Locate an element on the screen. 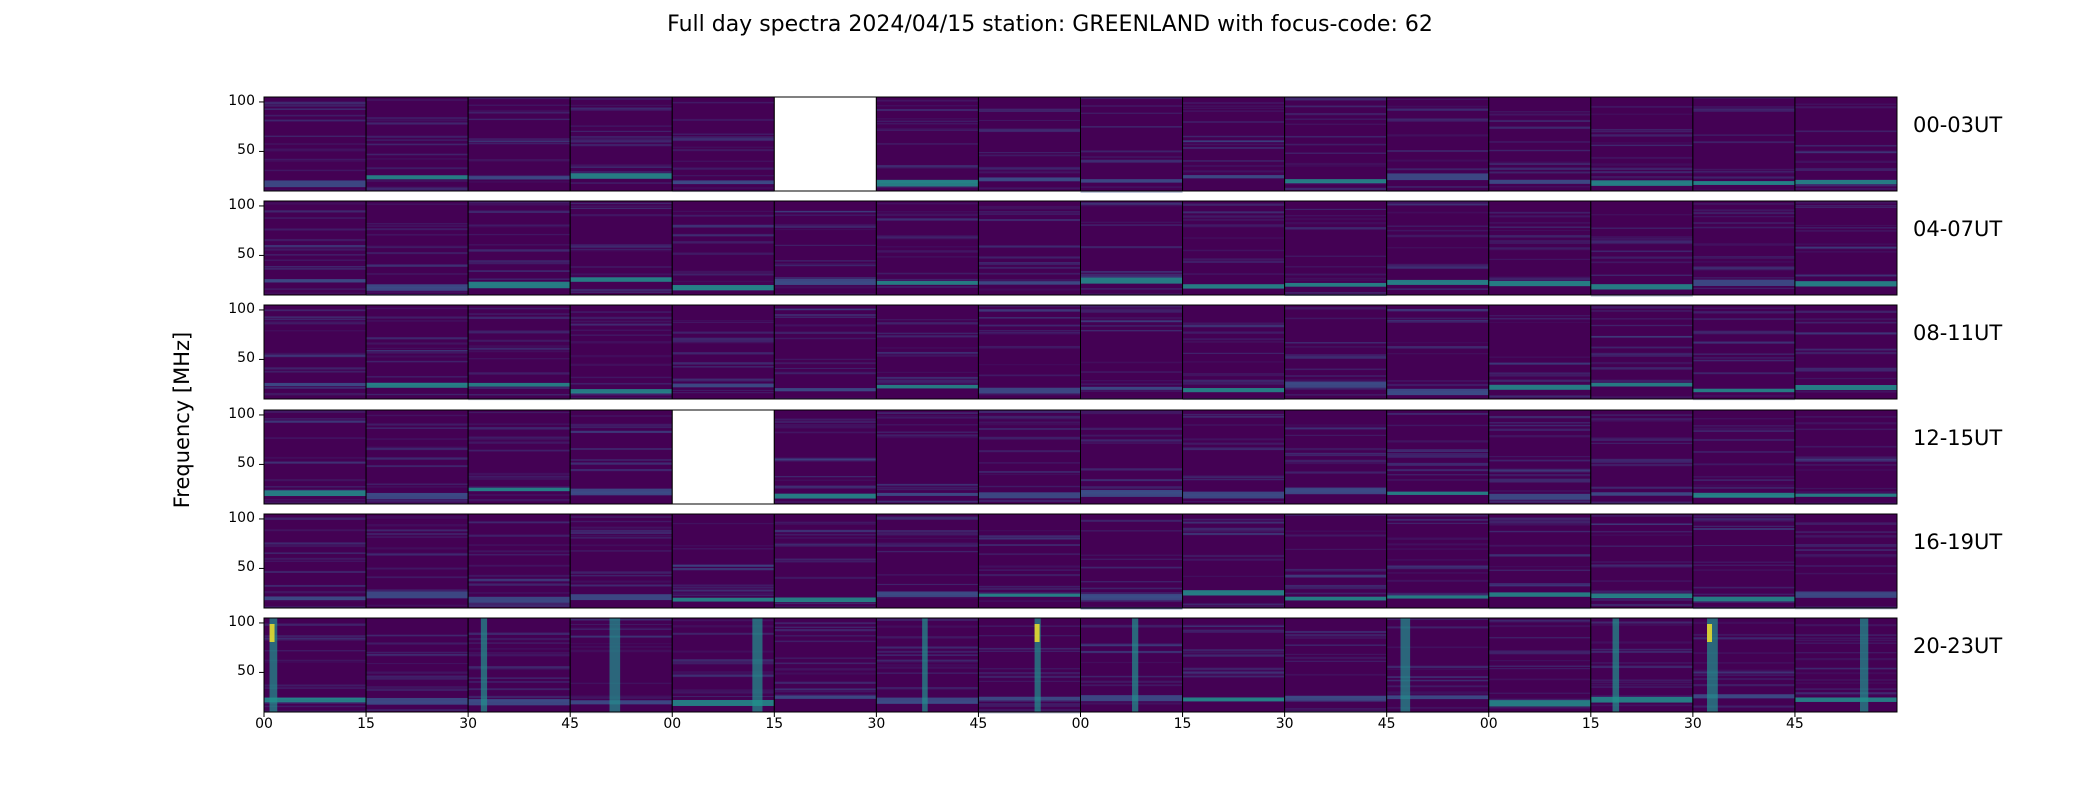 The width and height of the screenshot is (2100, 800). burst-peak is located at coordinates (272, 633).